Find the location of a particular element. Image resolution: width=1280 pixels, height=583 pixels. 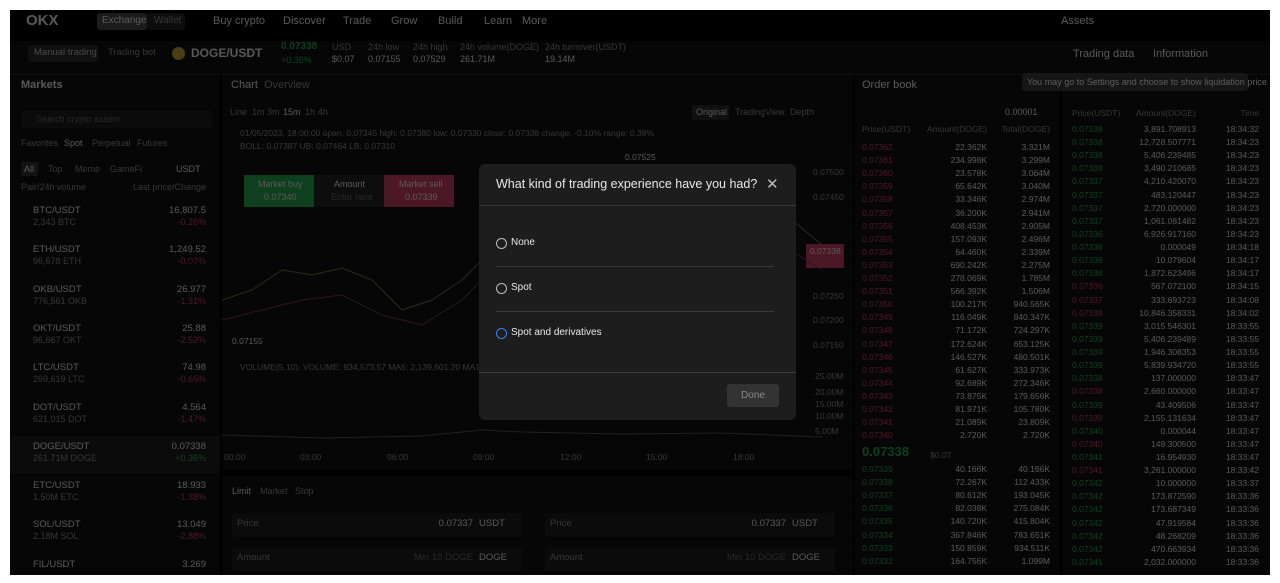

option: Spot and derivatives is located at coordinates (556, 332).